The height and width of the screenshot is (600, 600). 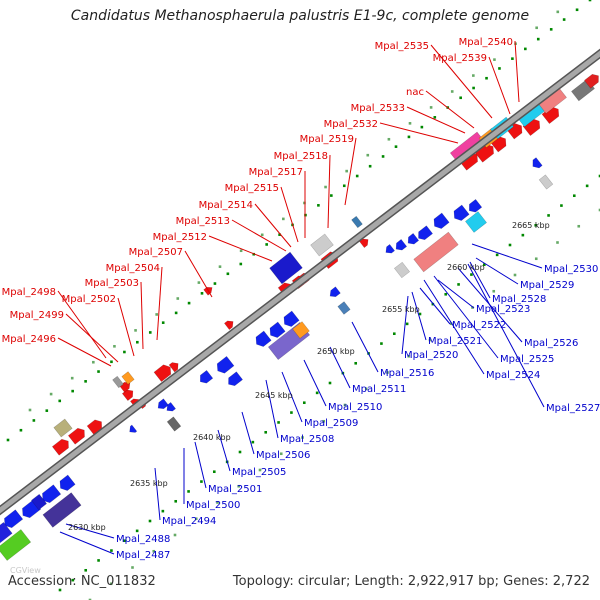 I want to click on forward-gene-label: Mpal_2504, so click(x=133, y=268).